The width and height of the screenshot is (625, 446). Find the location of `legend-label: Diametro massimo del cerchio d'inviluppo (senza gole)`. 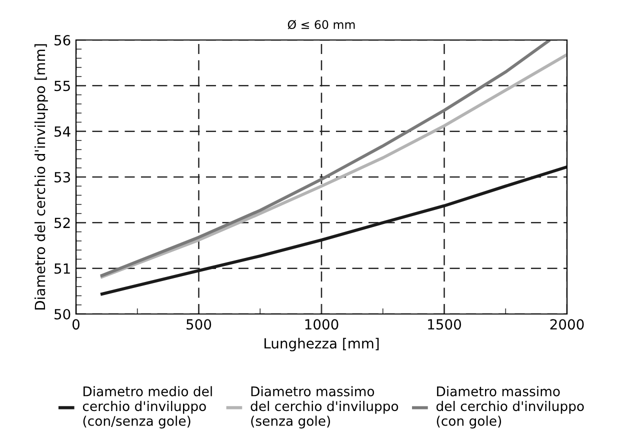

legend-label: Diametro massimo del cerchio d'inviluppo (senza gole) is located at coordinates (324, 407).